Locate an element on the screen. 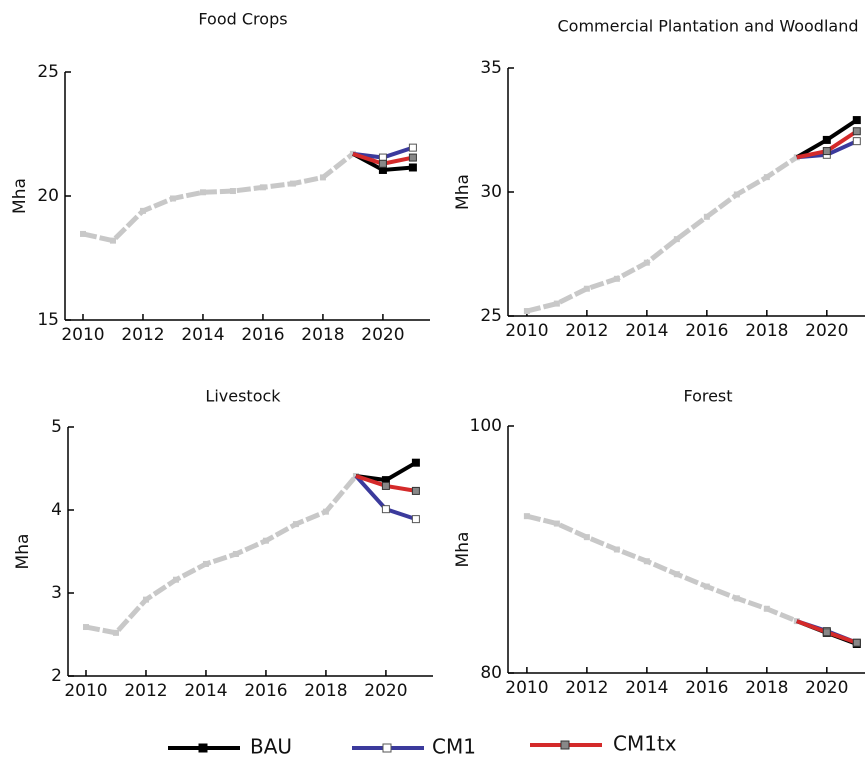 The height and width of the screenshot is (763, 865). y-tick-label: 20 is located at coordinates (48, 196).